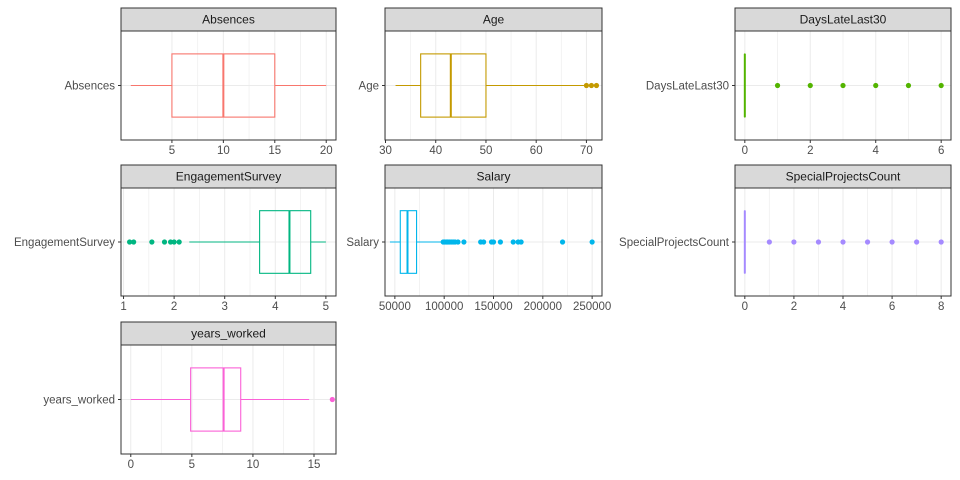  What do you see at coordinates (89, 87) in the screenshot?
I see `y-tick-label: Absences` at bounding box center [89, 87].